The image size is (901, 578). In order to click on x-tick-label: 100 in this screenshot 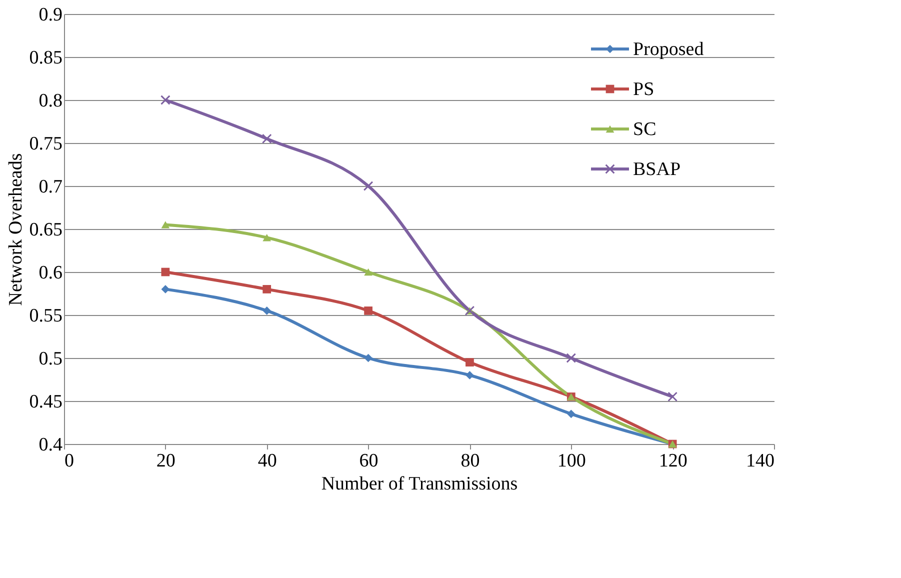, I will do `click(571, 461)`.